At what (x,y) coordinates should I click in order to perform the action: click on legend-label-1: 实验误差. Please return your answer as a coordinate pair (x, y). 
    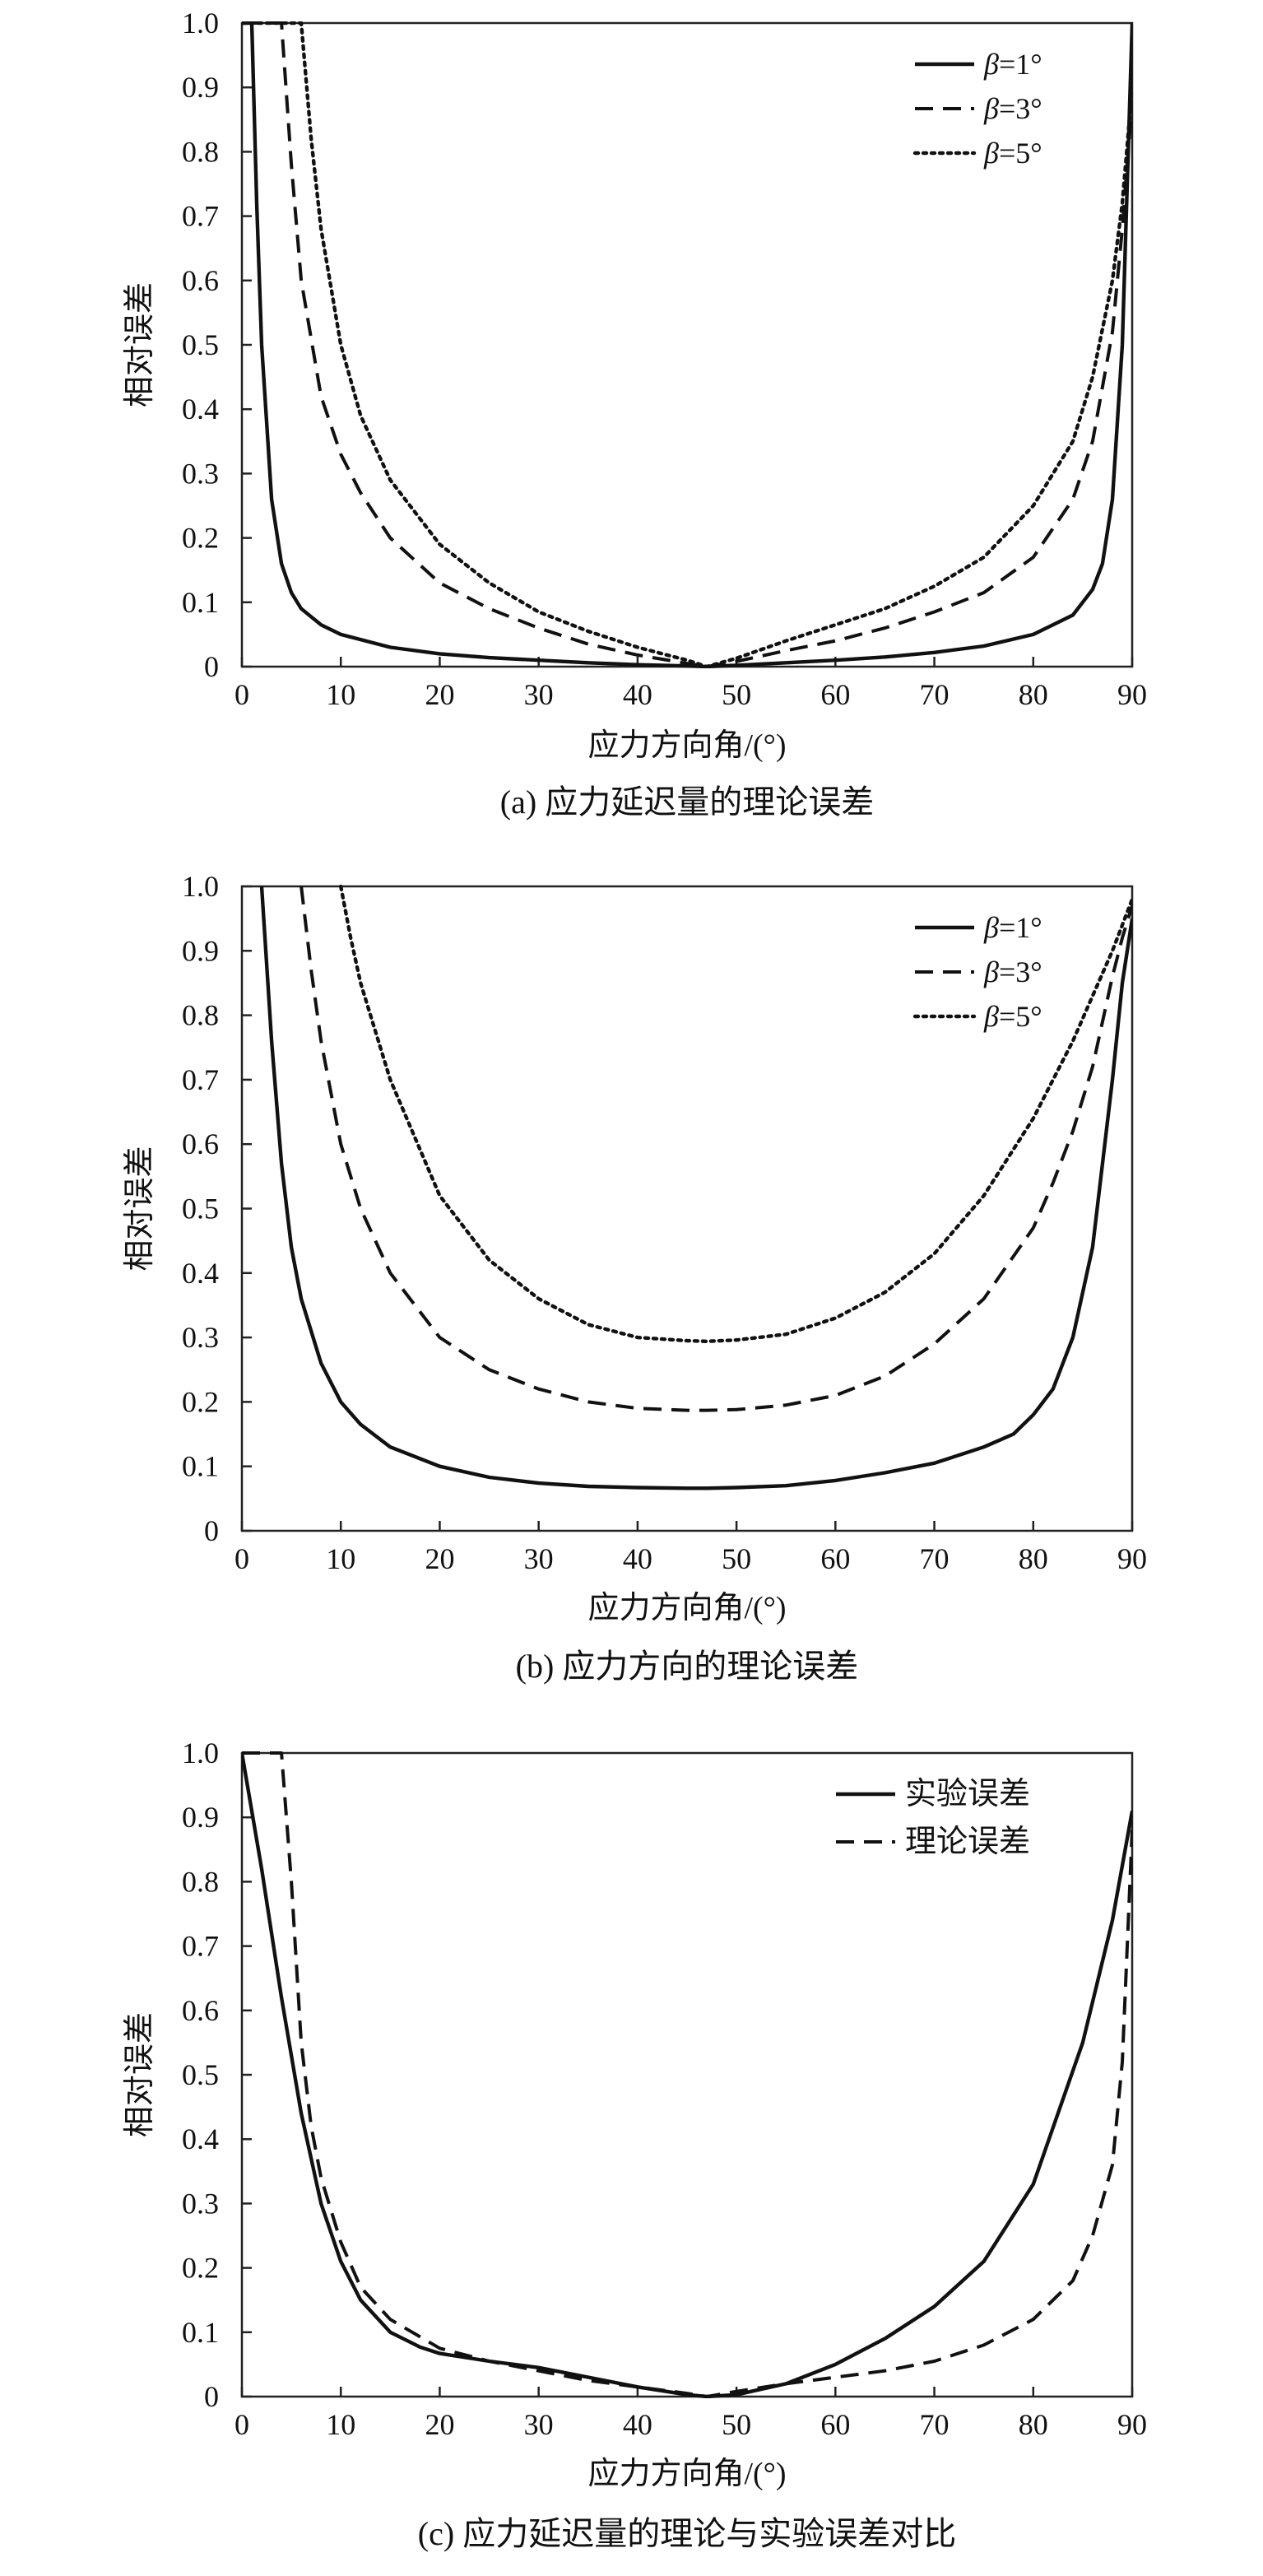
    Looking at the image, I should click on (967, 1794).